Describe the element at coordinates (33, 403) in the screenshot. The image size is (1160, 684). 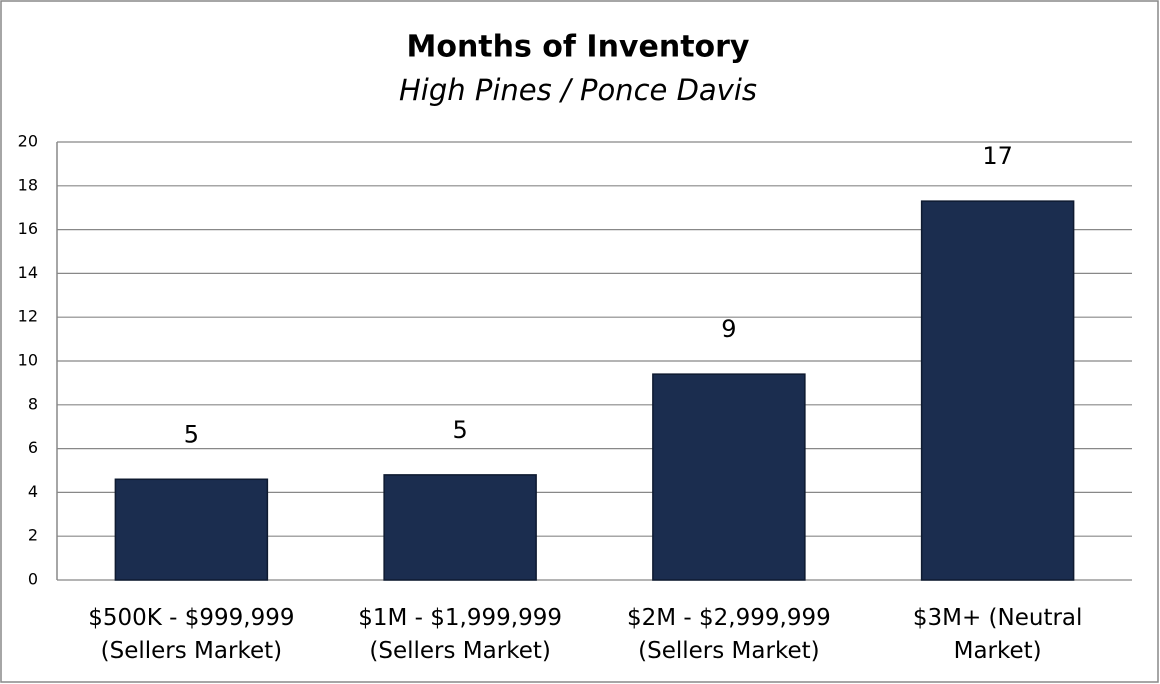
I see `y-tick-label: 8` at that location.